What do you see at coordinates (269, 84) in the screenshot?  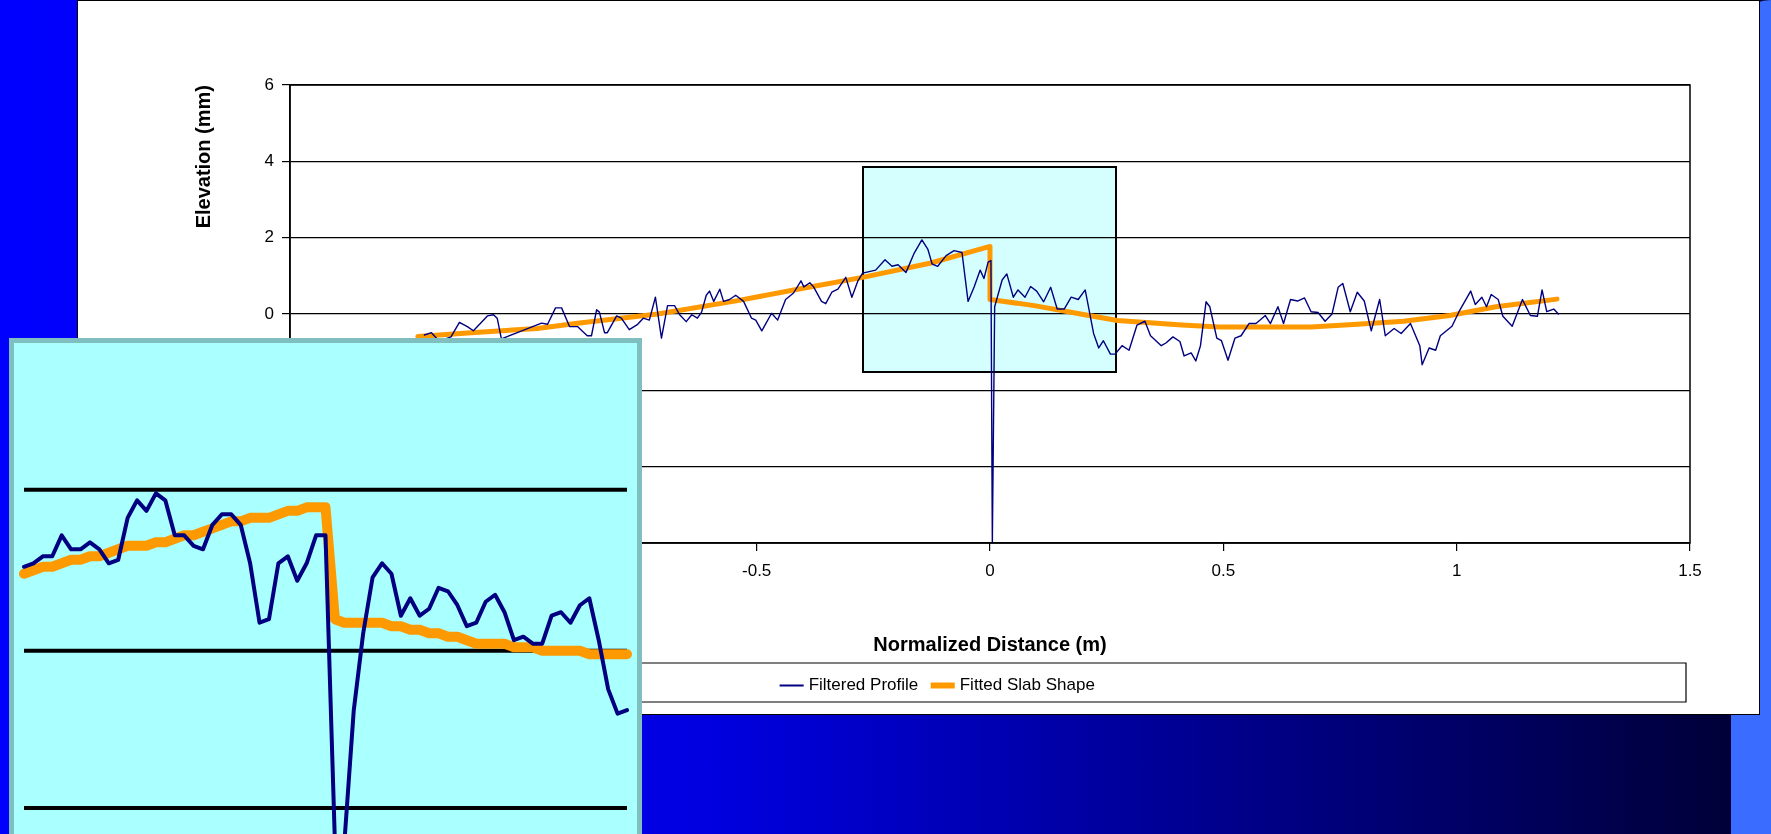 I see `y-tick-label: 6` at bounding box center [269, 84].